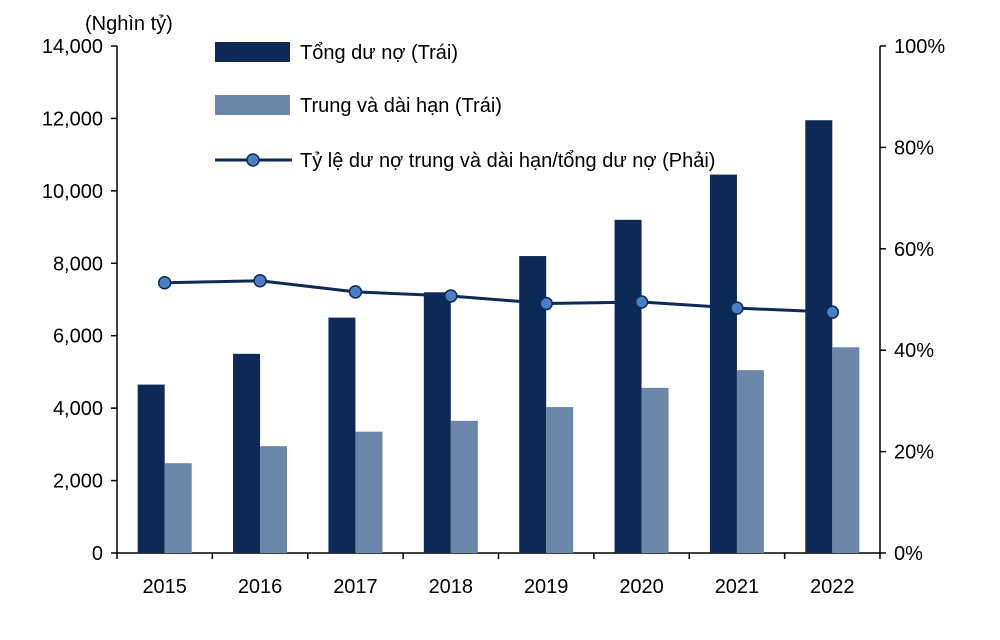 Image resolution: width=1000 pixels, height=640 pixels. What do you see at coordinates (723, 363) in the screenshot?
I see `bar-total-2021` at bounding box center [723, 363].